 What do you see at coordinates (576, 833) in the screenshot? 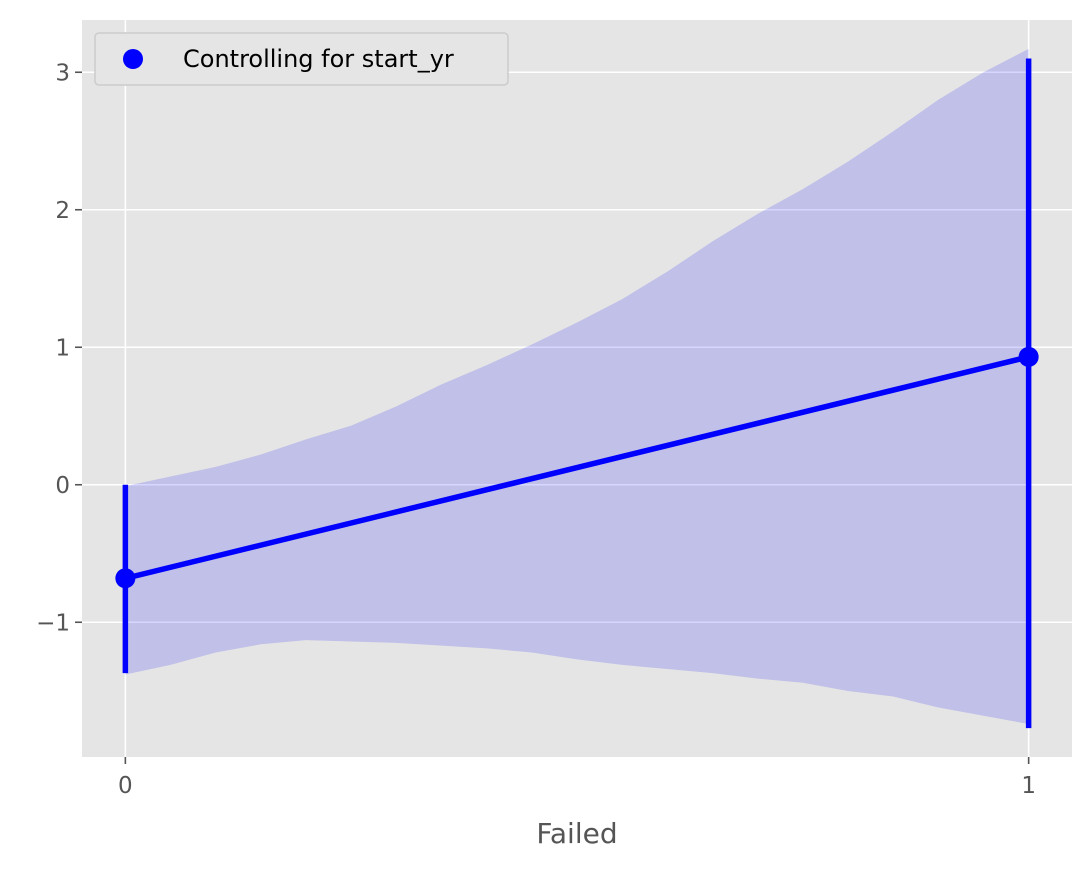
I see `x-axis-title: Failed` at bounding box center [576, 833].